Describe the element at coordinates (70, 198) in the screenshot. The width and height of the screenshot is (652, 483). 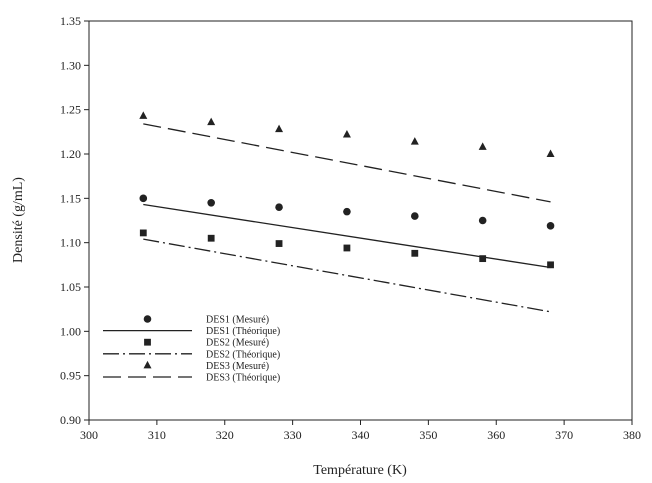
I see `y-tick-label-5: 1.15` at that location.